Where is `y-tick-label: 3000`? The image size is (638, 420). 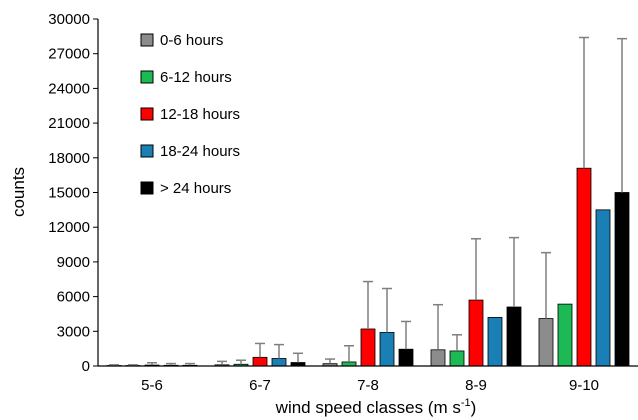 y-tick-label: 3000 is located at coordinates (73, 331).